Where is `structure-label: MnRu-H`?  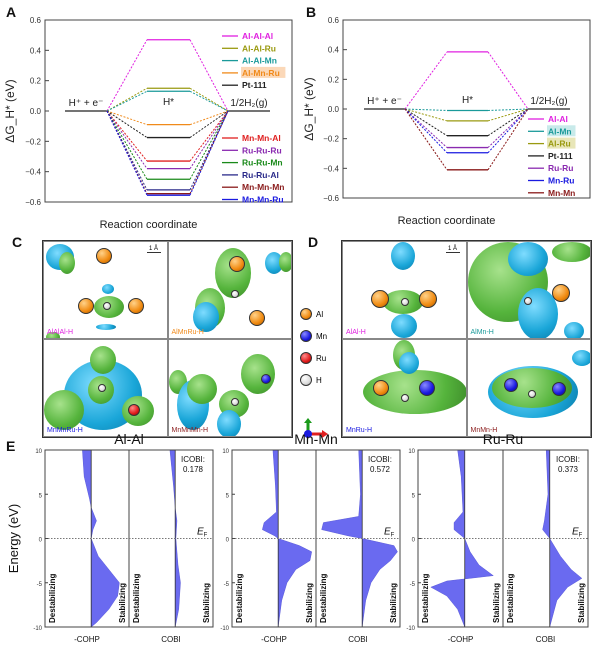
structure-label: MnRu-H is located at coordinates (359, 430).